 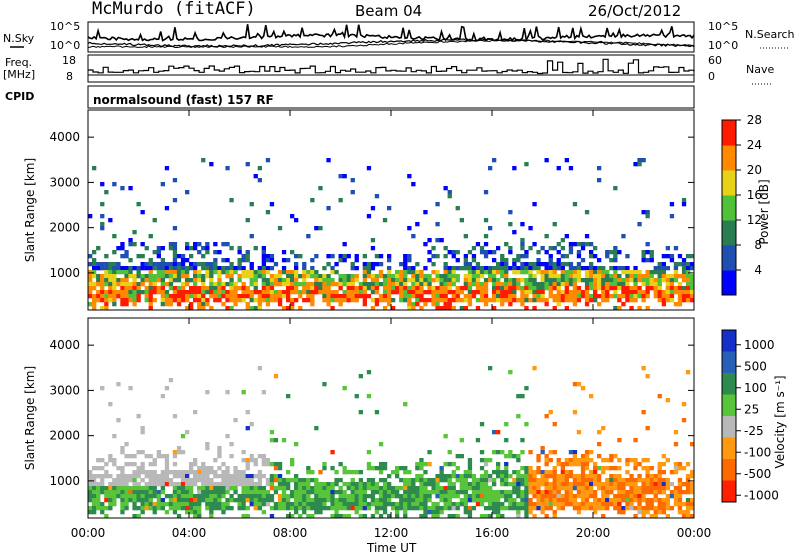 What do you see at coordinates (30, 418) in the screenshot?
I see `velocity-ylabel: Slant Range [km]` at bounding box center [30, 418].